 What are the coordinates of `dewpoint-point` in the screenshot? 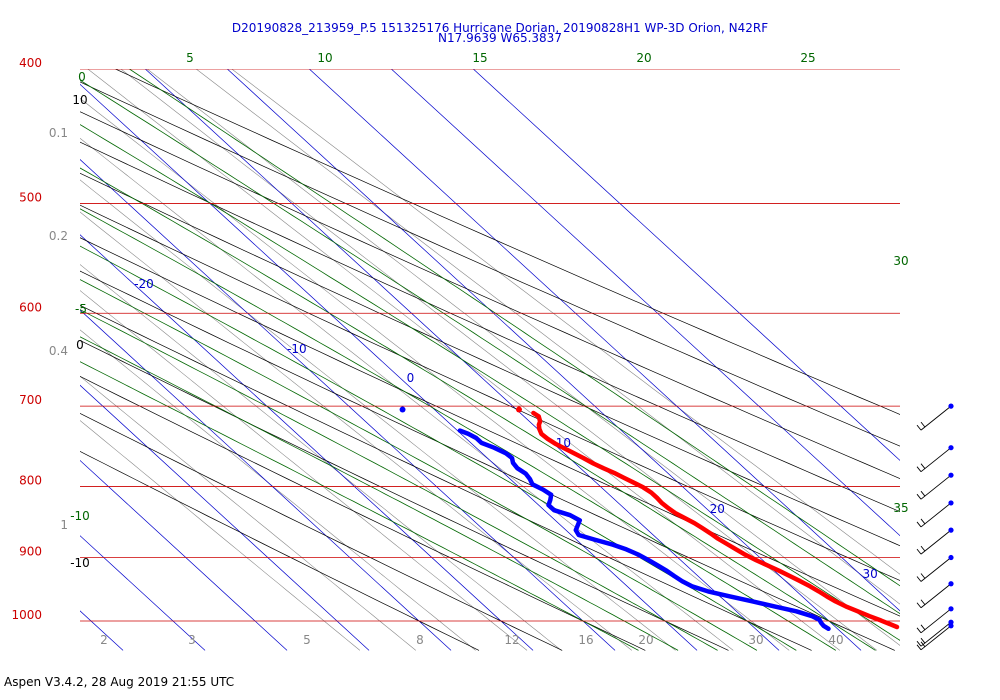 It's located at (402, 409).